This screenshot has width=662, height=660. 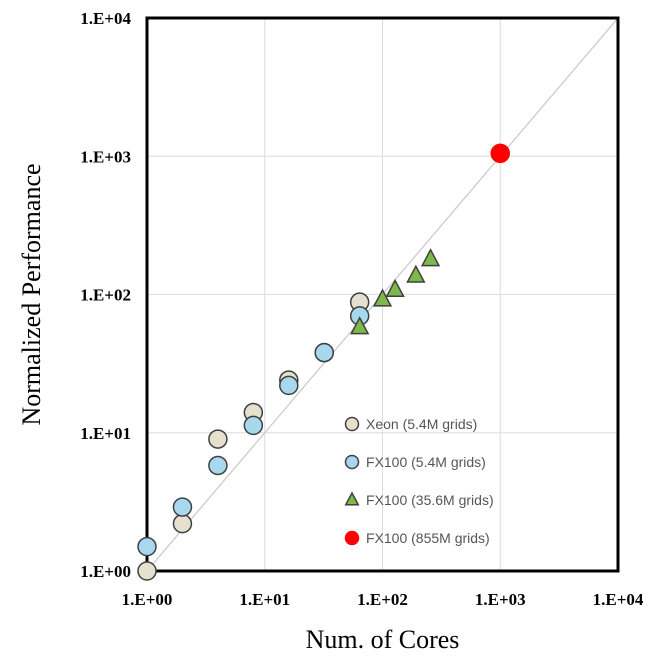 What do you see at coordinates (147, 599) in the screenshot?
I see `x-tick-label: 1.E+00` at bounding box center [147, 599].